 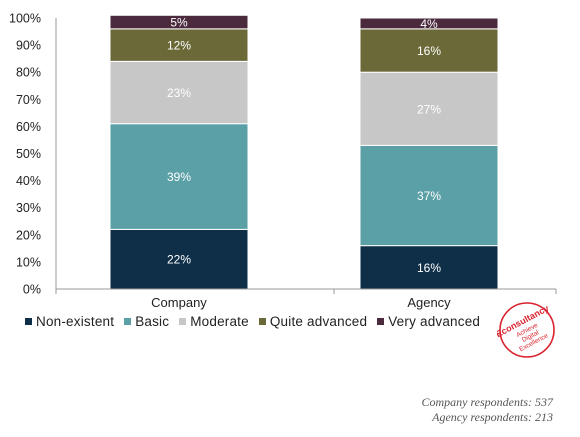 I want to click on x-tick-label: Company, so click(x=179, y=302).